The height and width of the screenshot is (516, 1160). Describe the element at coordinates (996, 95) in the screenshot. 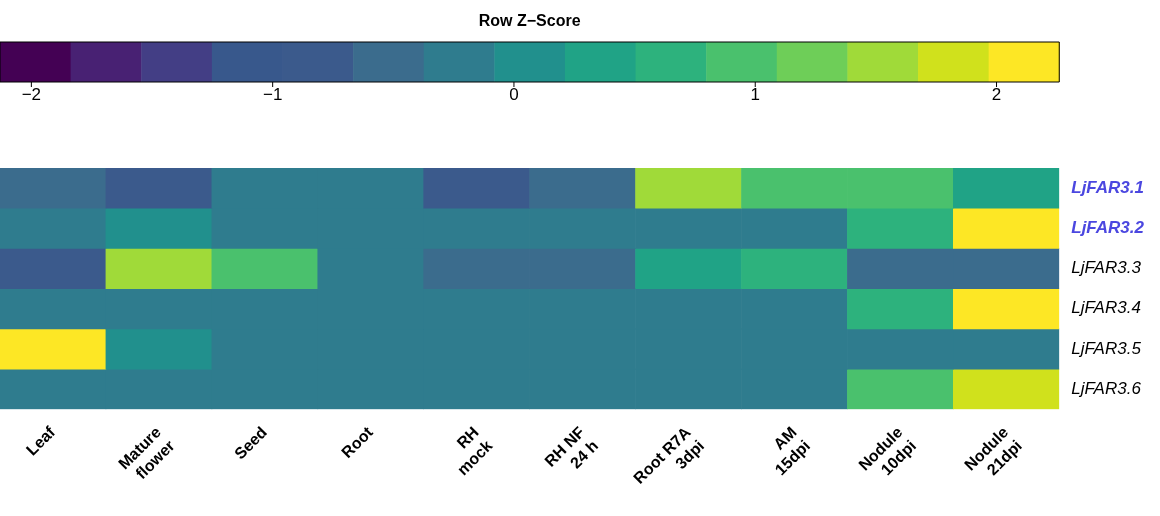

I see `color-bar-label: 2` at that location.